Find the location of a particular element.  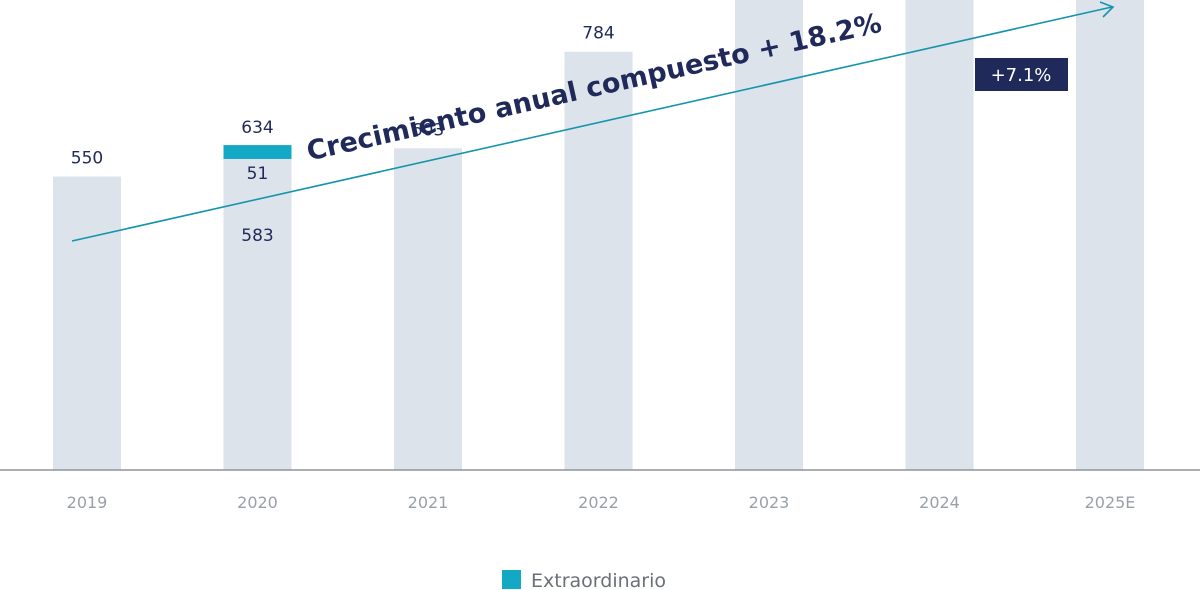

value-label-2019: 550 is located at coordinates (87, 159).